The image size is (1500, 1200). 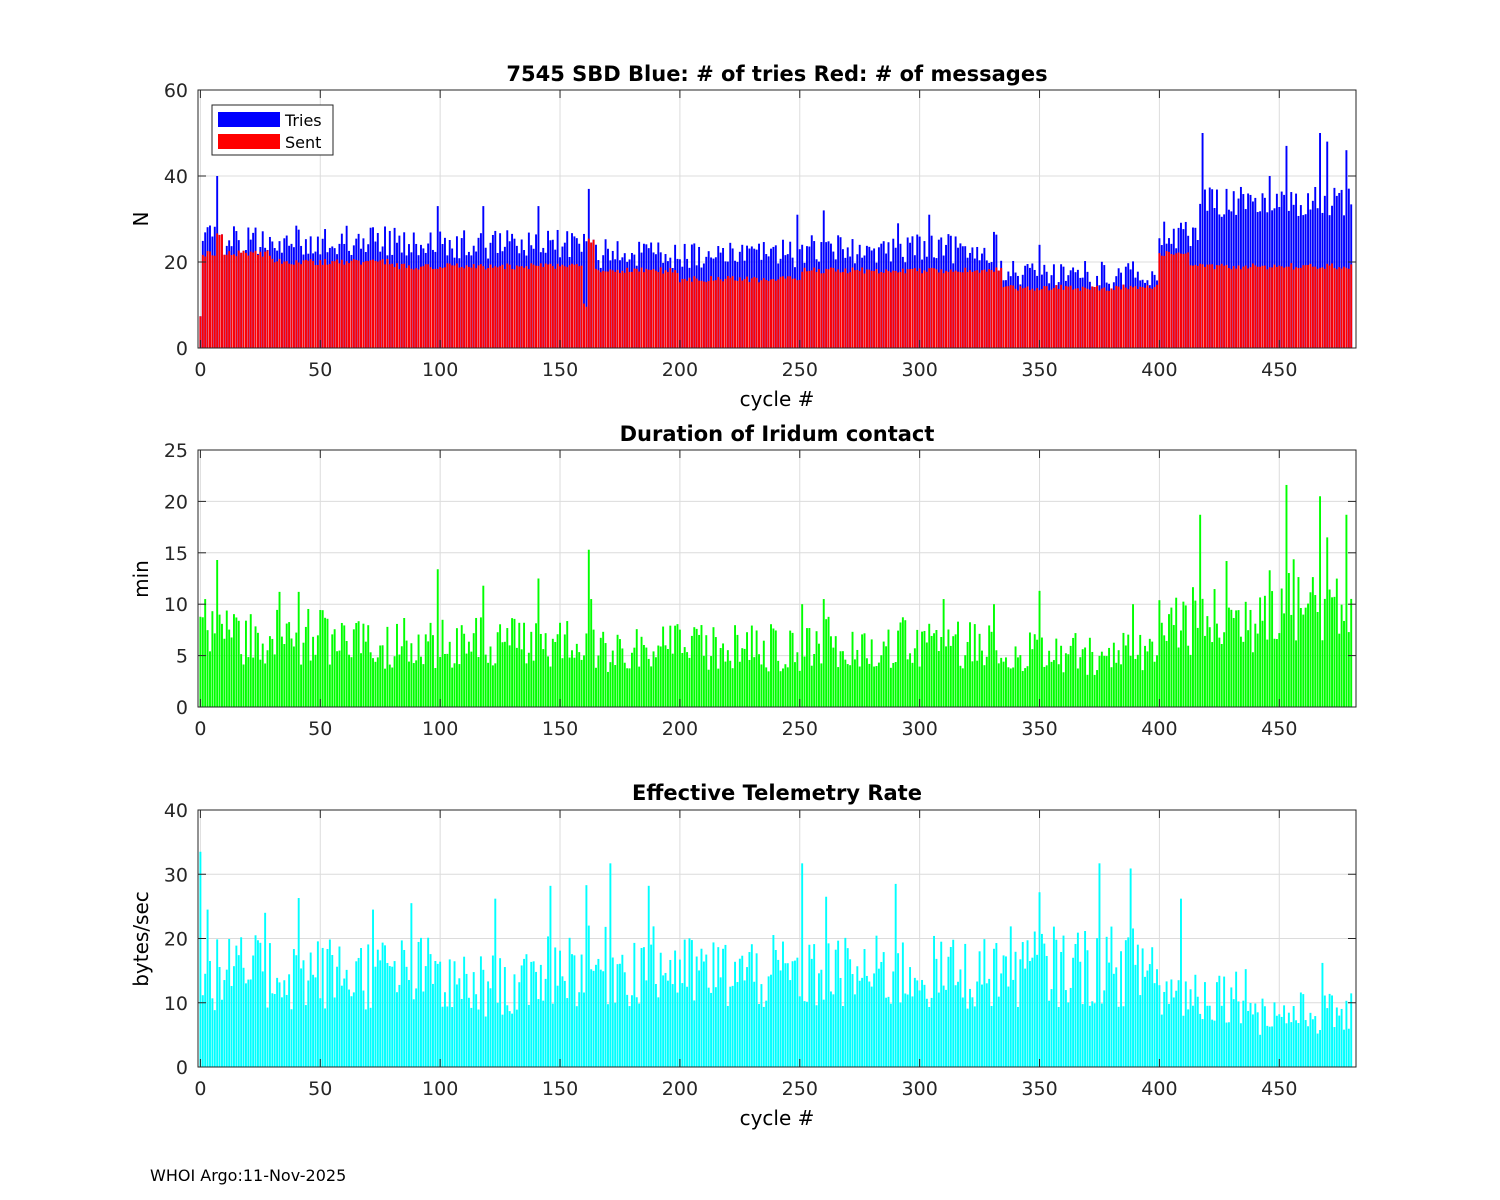 I want to click on x-tick-label: 200, so click(x=680, y=370).